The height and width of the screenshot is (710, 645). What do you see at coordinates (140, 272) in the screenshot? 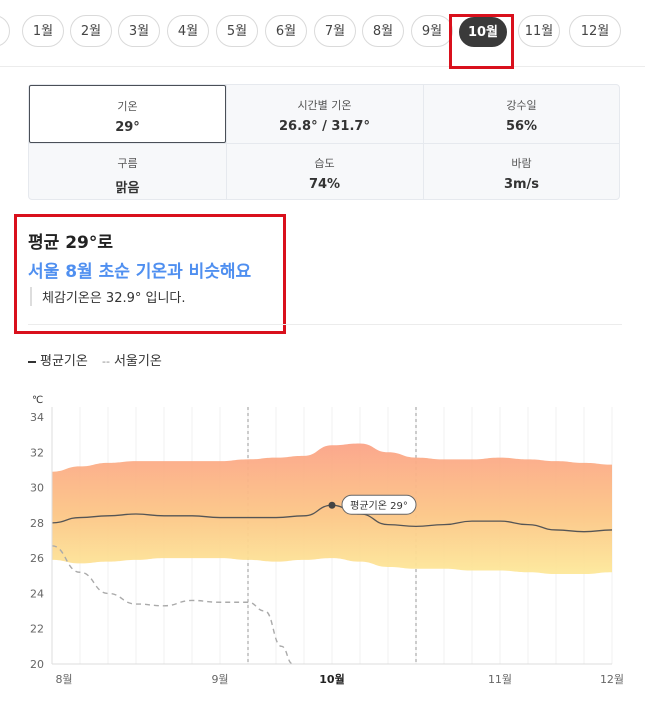
I see `comparison-heading: 서울 8월 초순 기온과 비슷해요` at bounding box center [140, 272].